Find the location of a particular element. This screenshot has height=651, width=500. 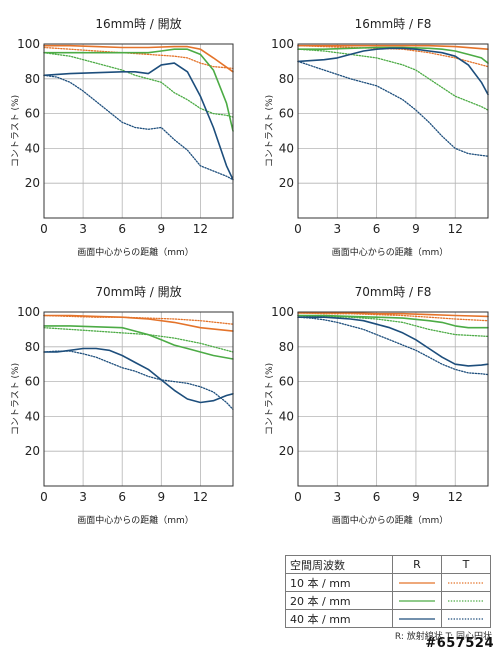

chart-title: 16mm時 / F8 is located at coordinates (393, 24).